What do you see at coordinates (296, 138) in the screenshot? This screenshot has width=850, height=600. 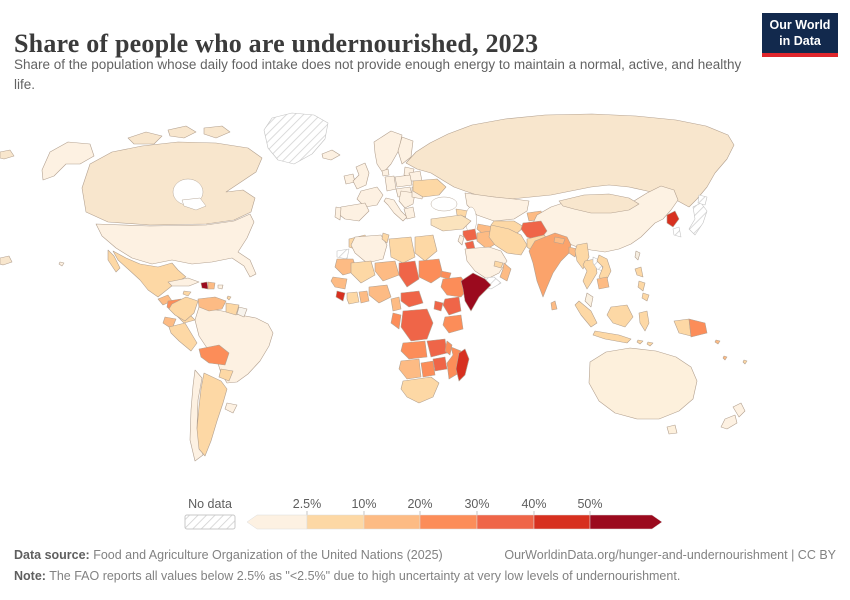 I see `country-greenland` at bounding box center [296, 138].